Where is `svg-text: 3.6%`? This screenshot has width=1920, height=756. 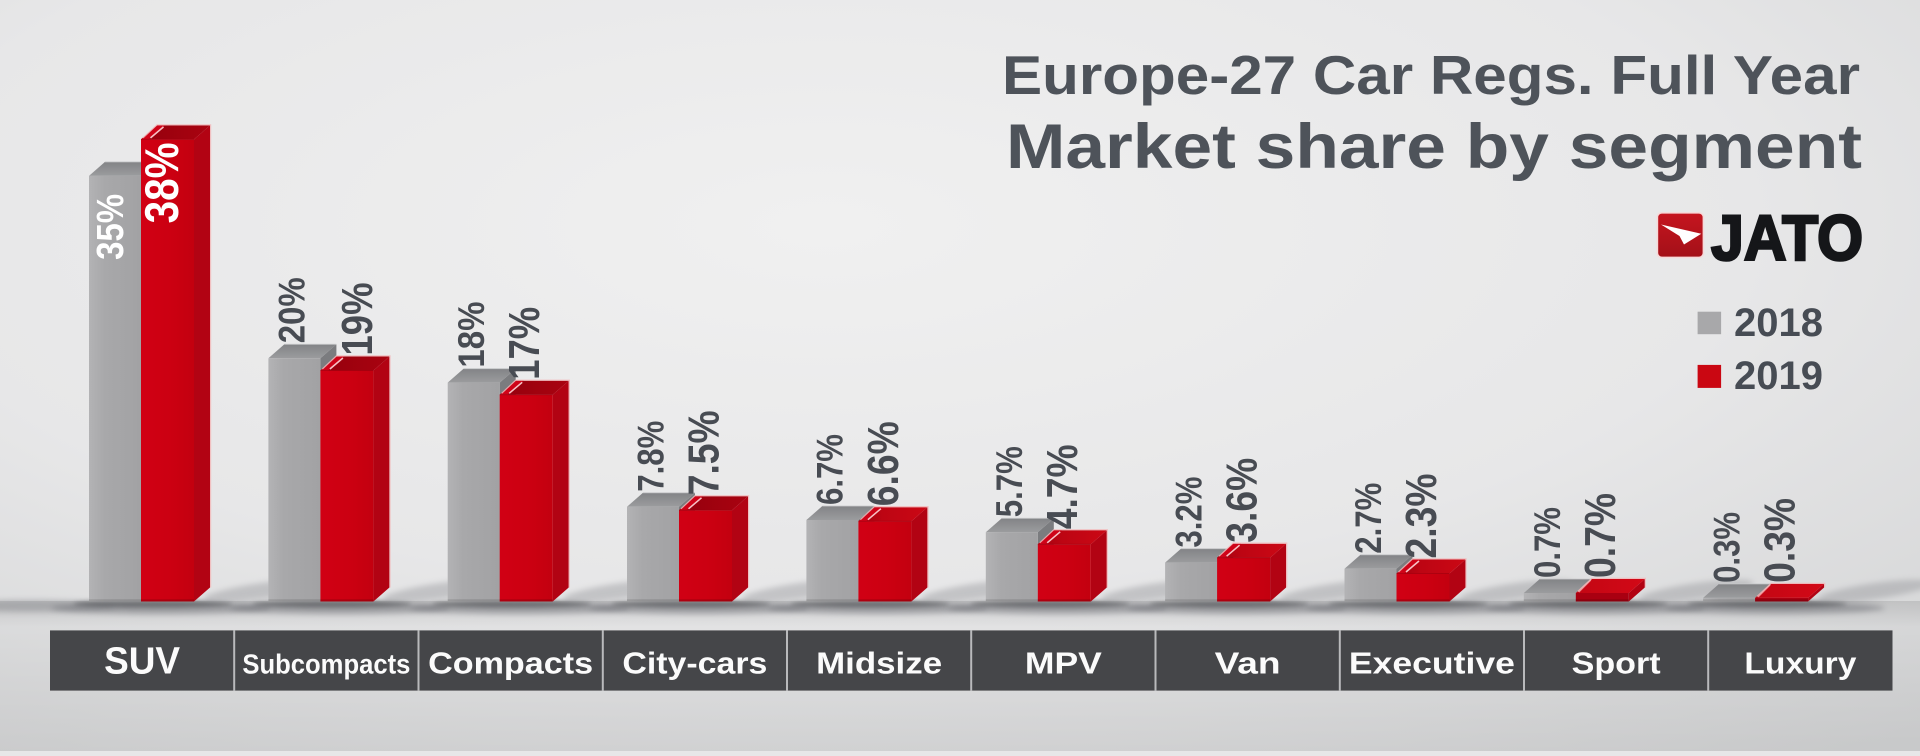 svg-text: 3.6% is located at coordinates (1242, 500).